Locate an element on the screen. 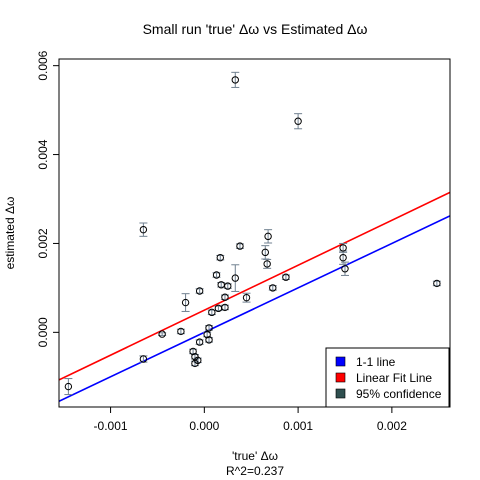  x-axis-label: 'true' Δω is located at coordinates (255, 456).